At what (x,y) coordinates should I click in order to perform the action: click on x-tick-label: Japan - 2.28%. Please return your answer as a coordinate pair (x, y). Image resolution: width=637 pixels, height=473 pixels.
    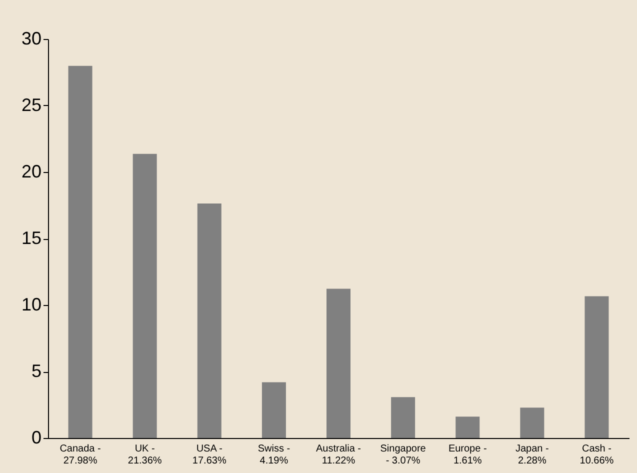
    Looking at the image, I should click on (532, 455).